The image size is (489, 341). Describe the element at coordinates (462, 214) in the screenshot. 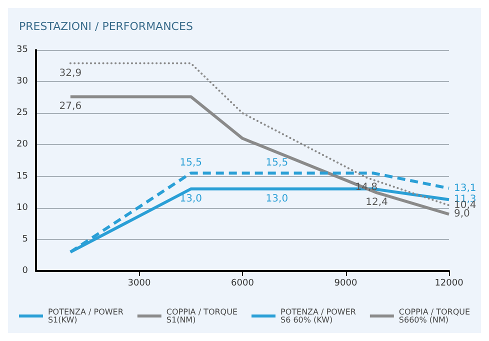

I see `data-label: 9,0` at that location.